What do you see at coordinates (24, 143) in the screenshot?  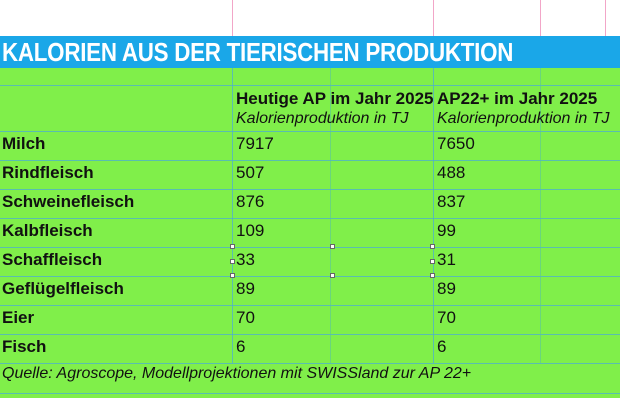 I see `row-label-milch: Milch` at bounding box center [24, 143].